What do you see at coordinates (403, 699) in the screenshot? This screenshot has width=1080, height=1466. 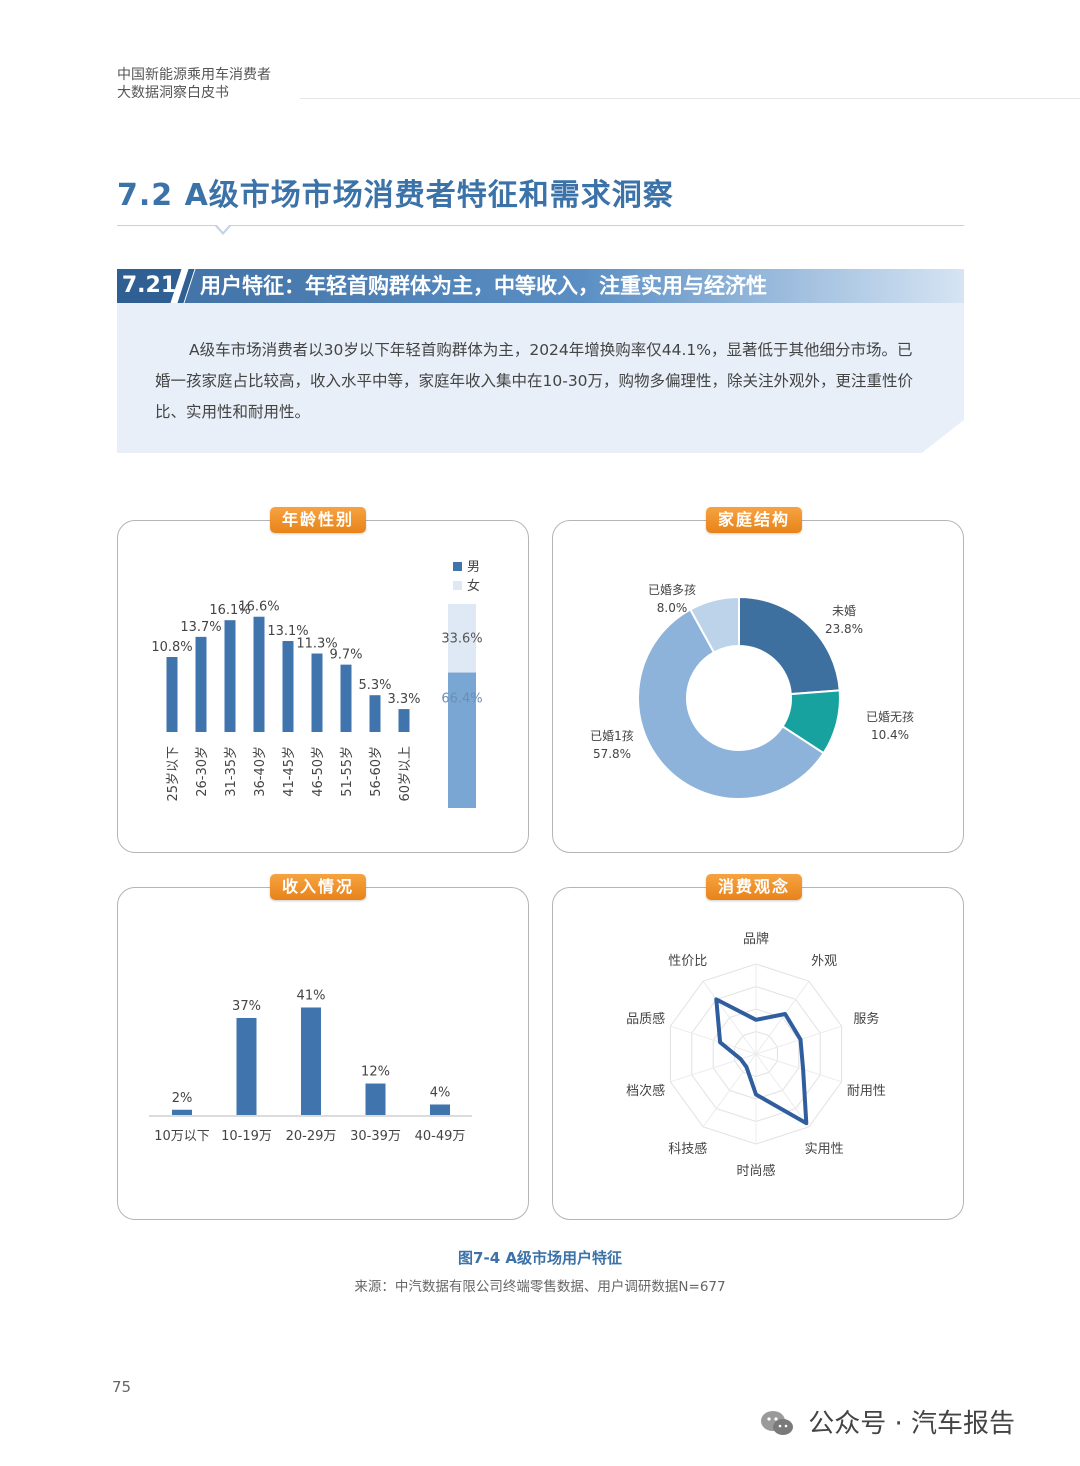 I see `age-value-label: 3.3%` at bounding box center [403, 699].